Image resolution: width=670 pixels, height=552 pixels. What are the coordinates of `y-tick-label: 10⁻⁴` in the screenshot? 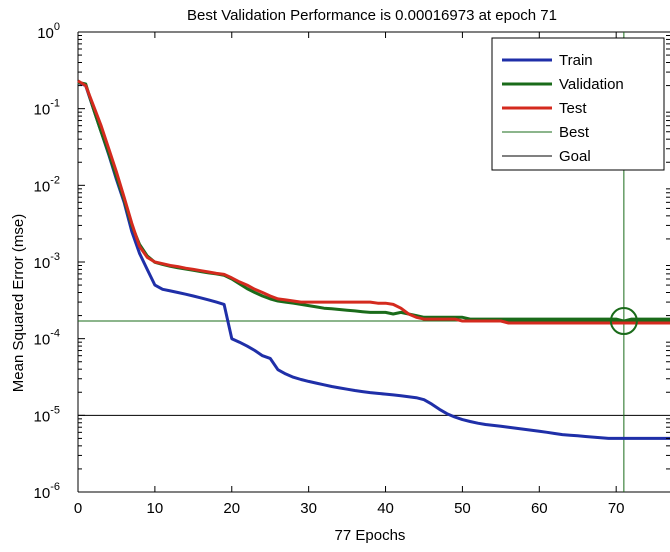 It's located at (47, 338).